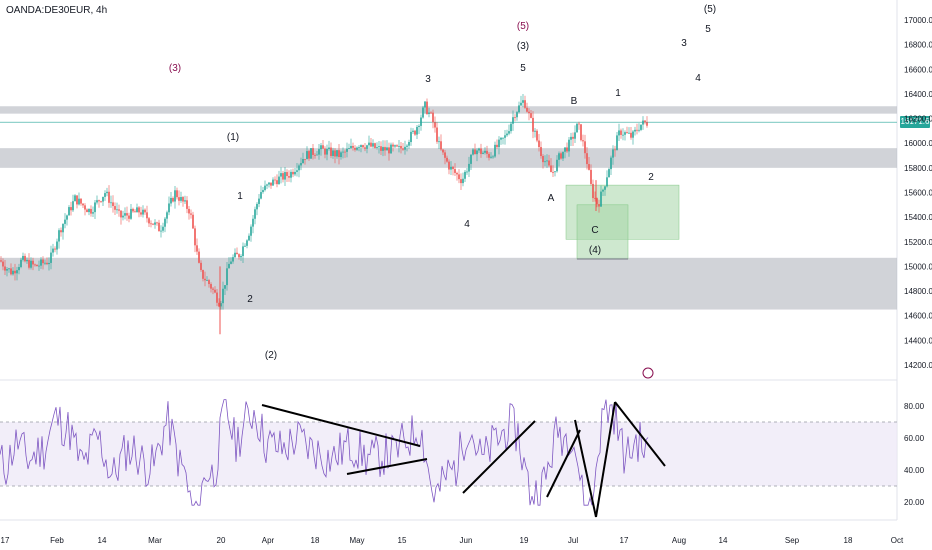  I want to click on wave-label: 5, so click(708, 29).